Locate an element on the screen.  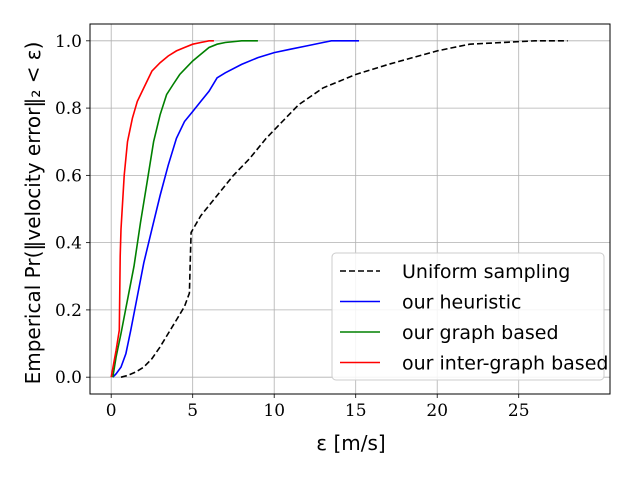
legend-label-1: our heuristic is located at coordinates (461, 303).